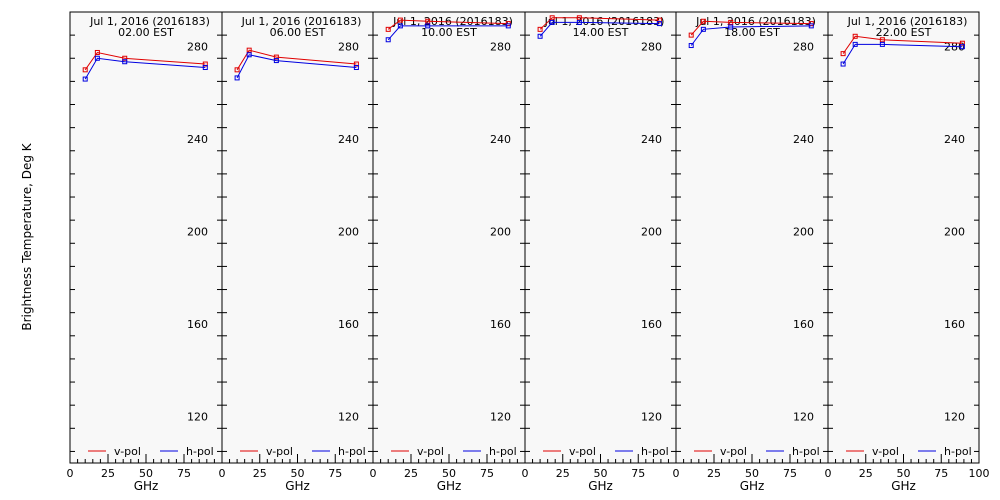 This screenshot has height=500, width=1000. Describe the element at coordinates (146, 32) in the screenshot. I see `panel-time-label: 02.00 EST` at that location.